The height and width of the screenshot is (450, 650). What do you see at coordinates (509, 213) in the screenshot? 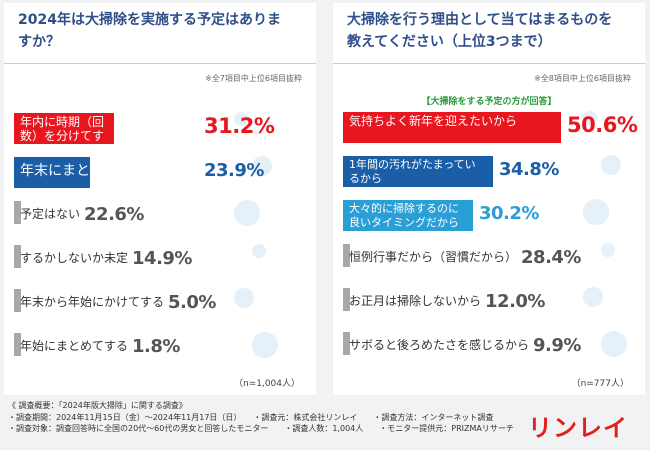
I see `bar-value-label: 30.2%` at bounding box center [509, 213].